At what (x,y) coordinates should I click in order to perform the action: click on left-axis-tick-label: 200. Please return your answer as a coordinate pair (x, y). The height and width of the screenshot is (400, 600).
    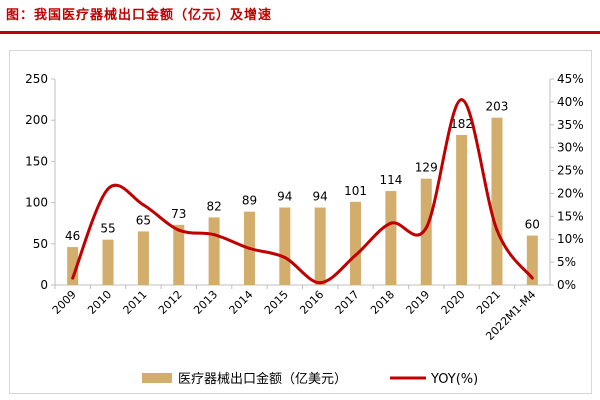
    Looking at the image, I should click on (36, 120).